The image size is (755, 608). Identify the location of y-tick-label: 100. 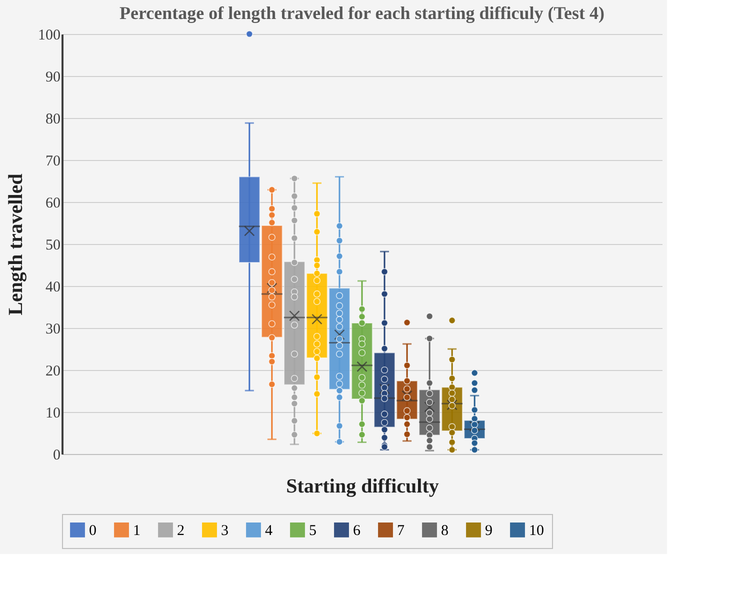
(49, 36).